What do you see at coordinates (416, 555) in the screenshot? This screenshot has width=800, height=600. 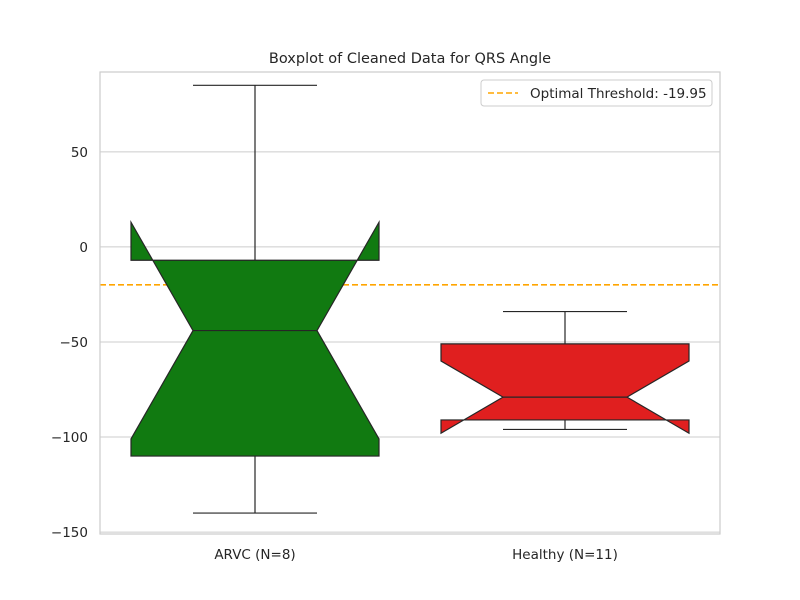 I see `x-tick-labels: ARVC (N=8) Healthy (N=11)` at bounding box center [416, 555].